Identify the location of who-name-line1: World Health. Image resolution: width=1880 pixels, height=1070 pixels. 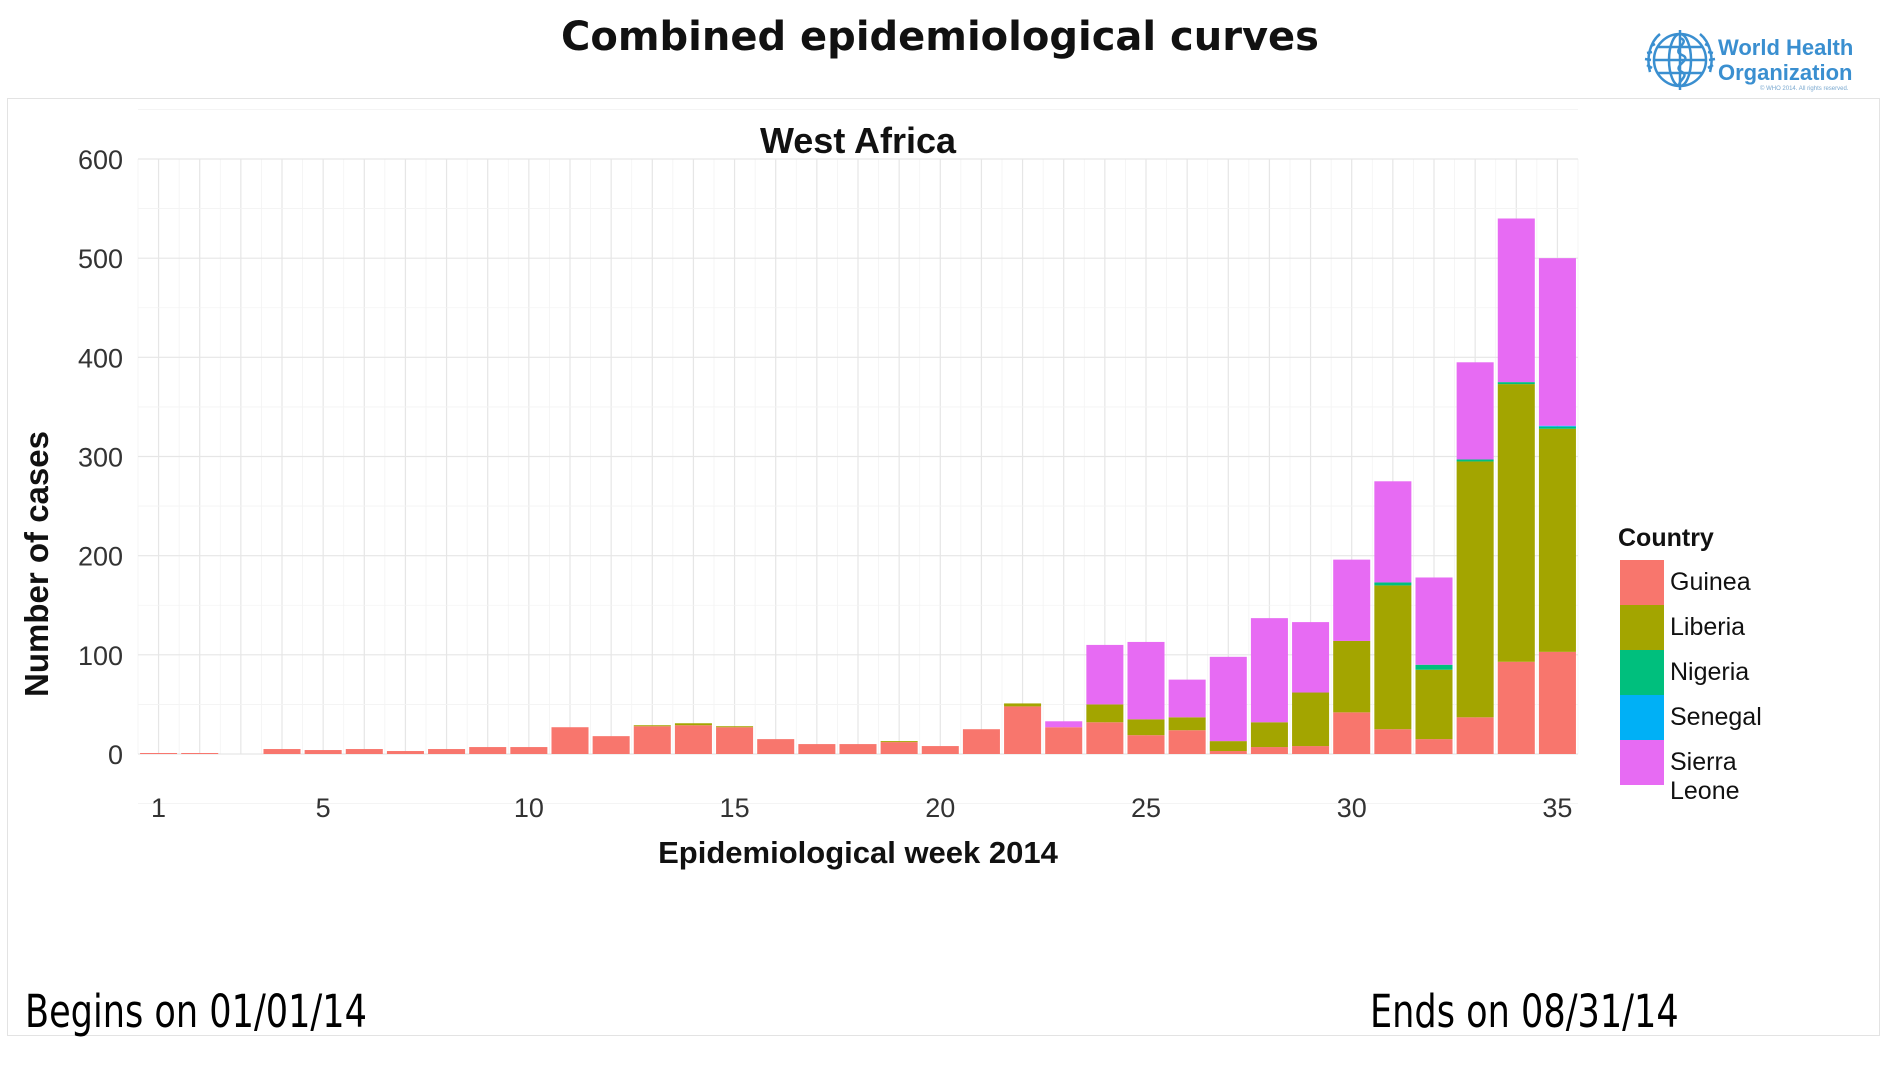
(1786, 47).